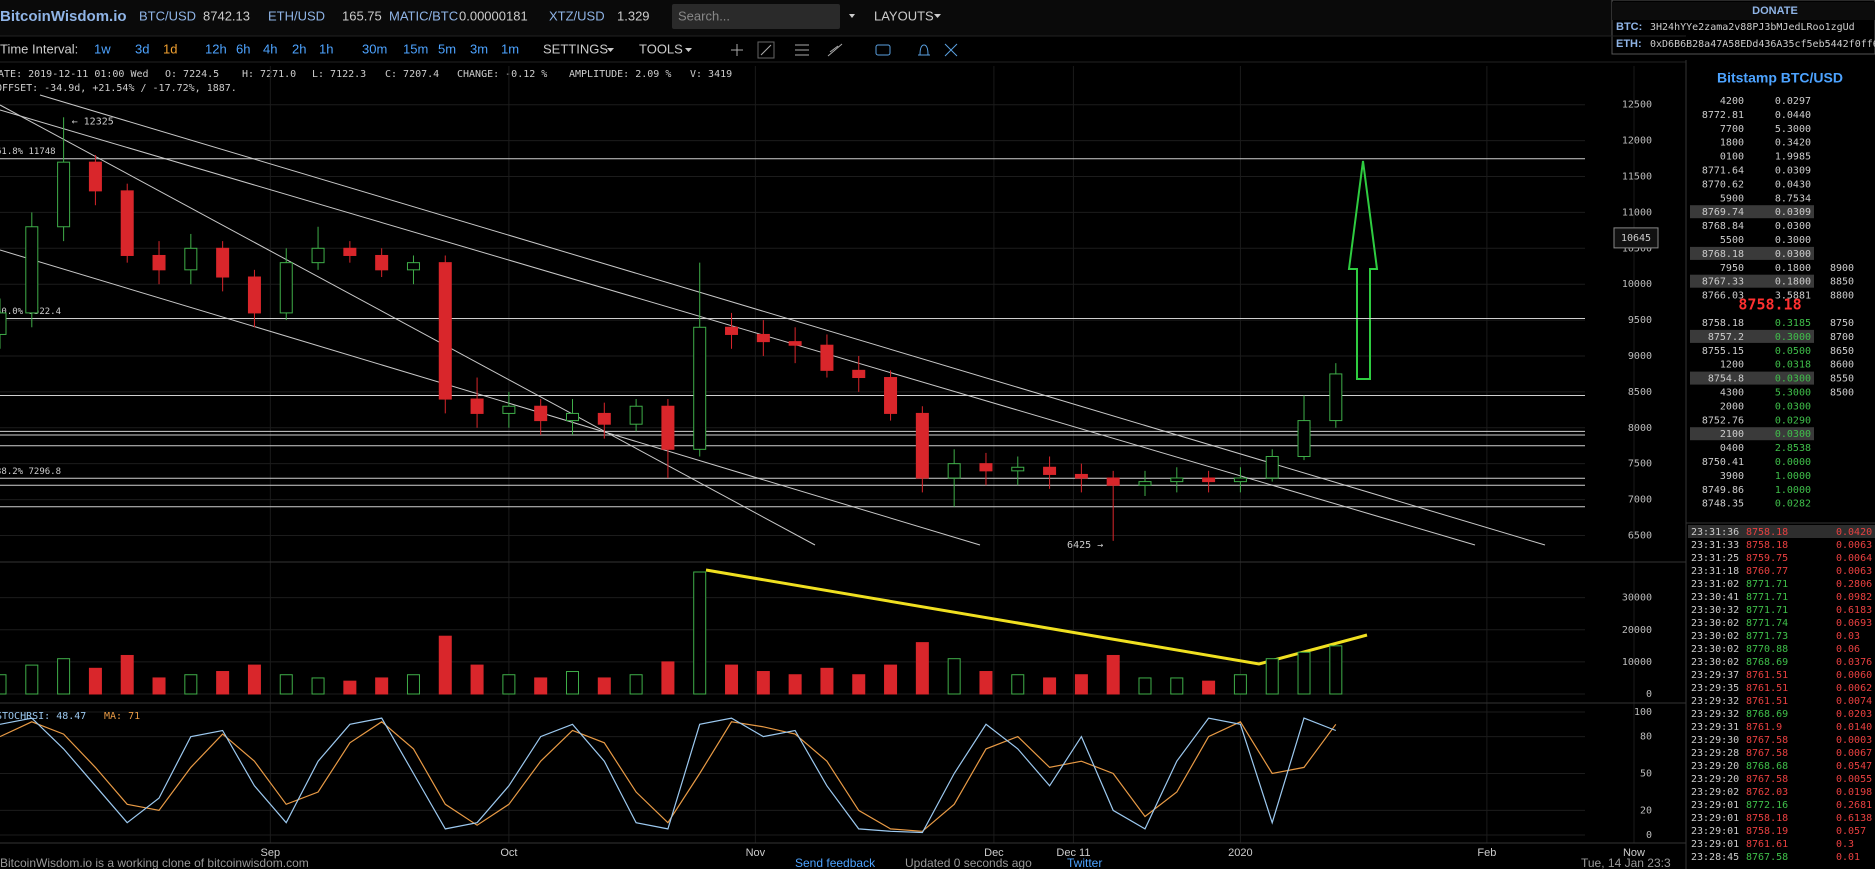 The image size is (1875, 869). Describe the element at coordinates (1646, 810) in the screenshot. I see `stoch-tick-label: 20` at that location.